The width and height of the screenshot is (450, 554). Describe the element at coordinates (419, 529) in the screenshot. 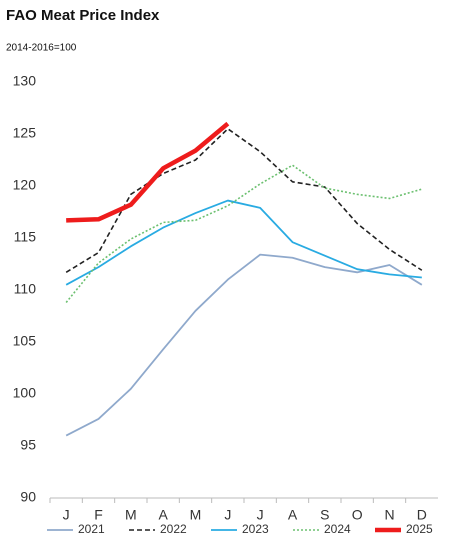

I see `legend-label: 2025` at that location.